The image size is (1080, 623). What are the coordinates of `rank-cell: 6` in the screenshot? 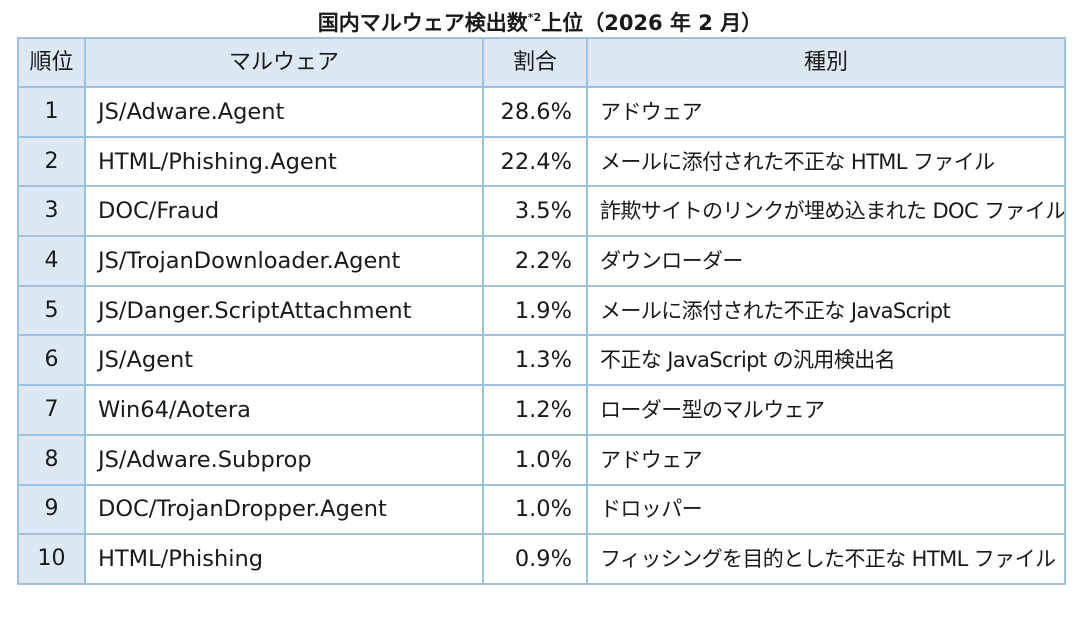 It's located at (51, 360).